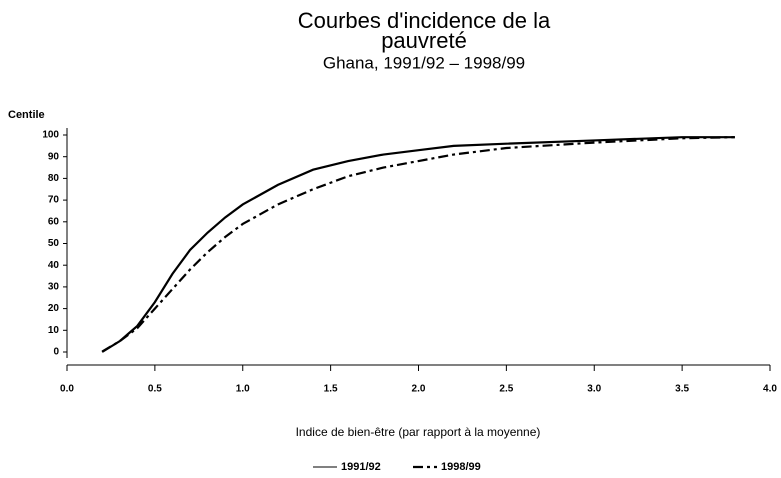 Image resolution: width=781 pixels, height=478 pixels. Describe the element at coordinates (594, 389) in the screenshot. I see `x-tick-label: 3.0` at that location.